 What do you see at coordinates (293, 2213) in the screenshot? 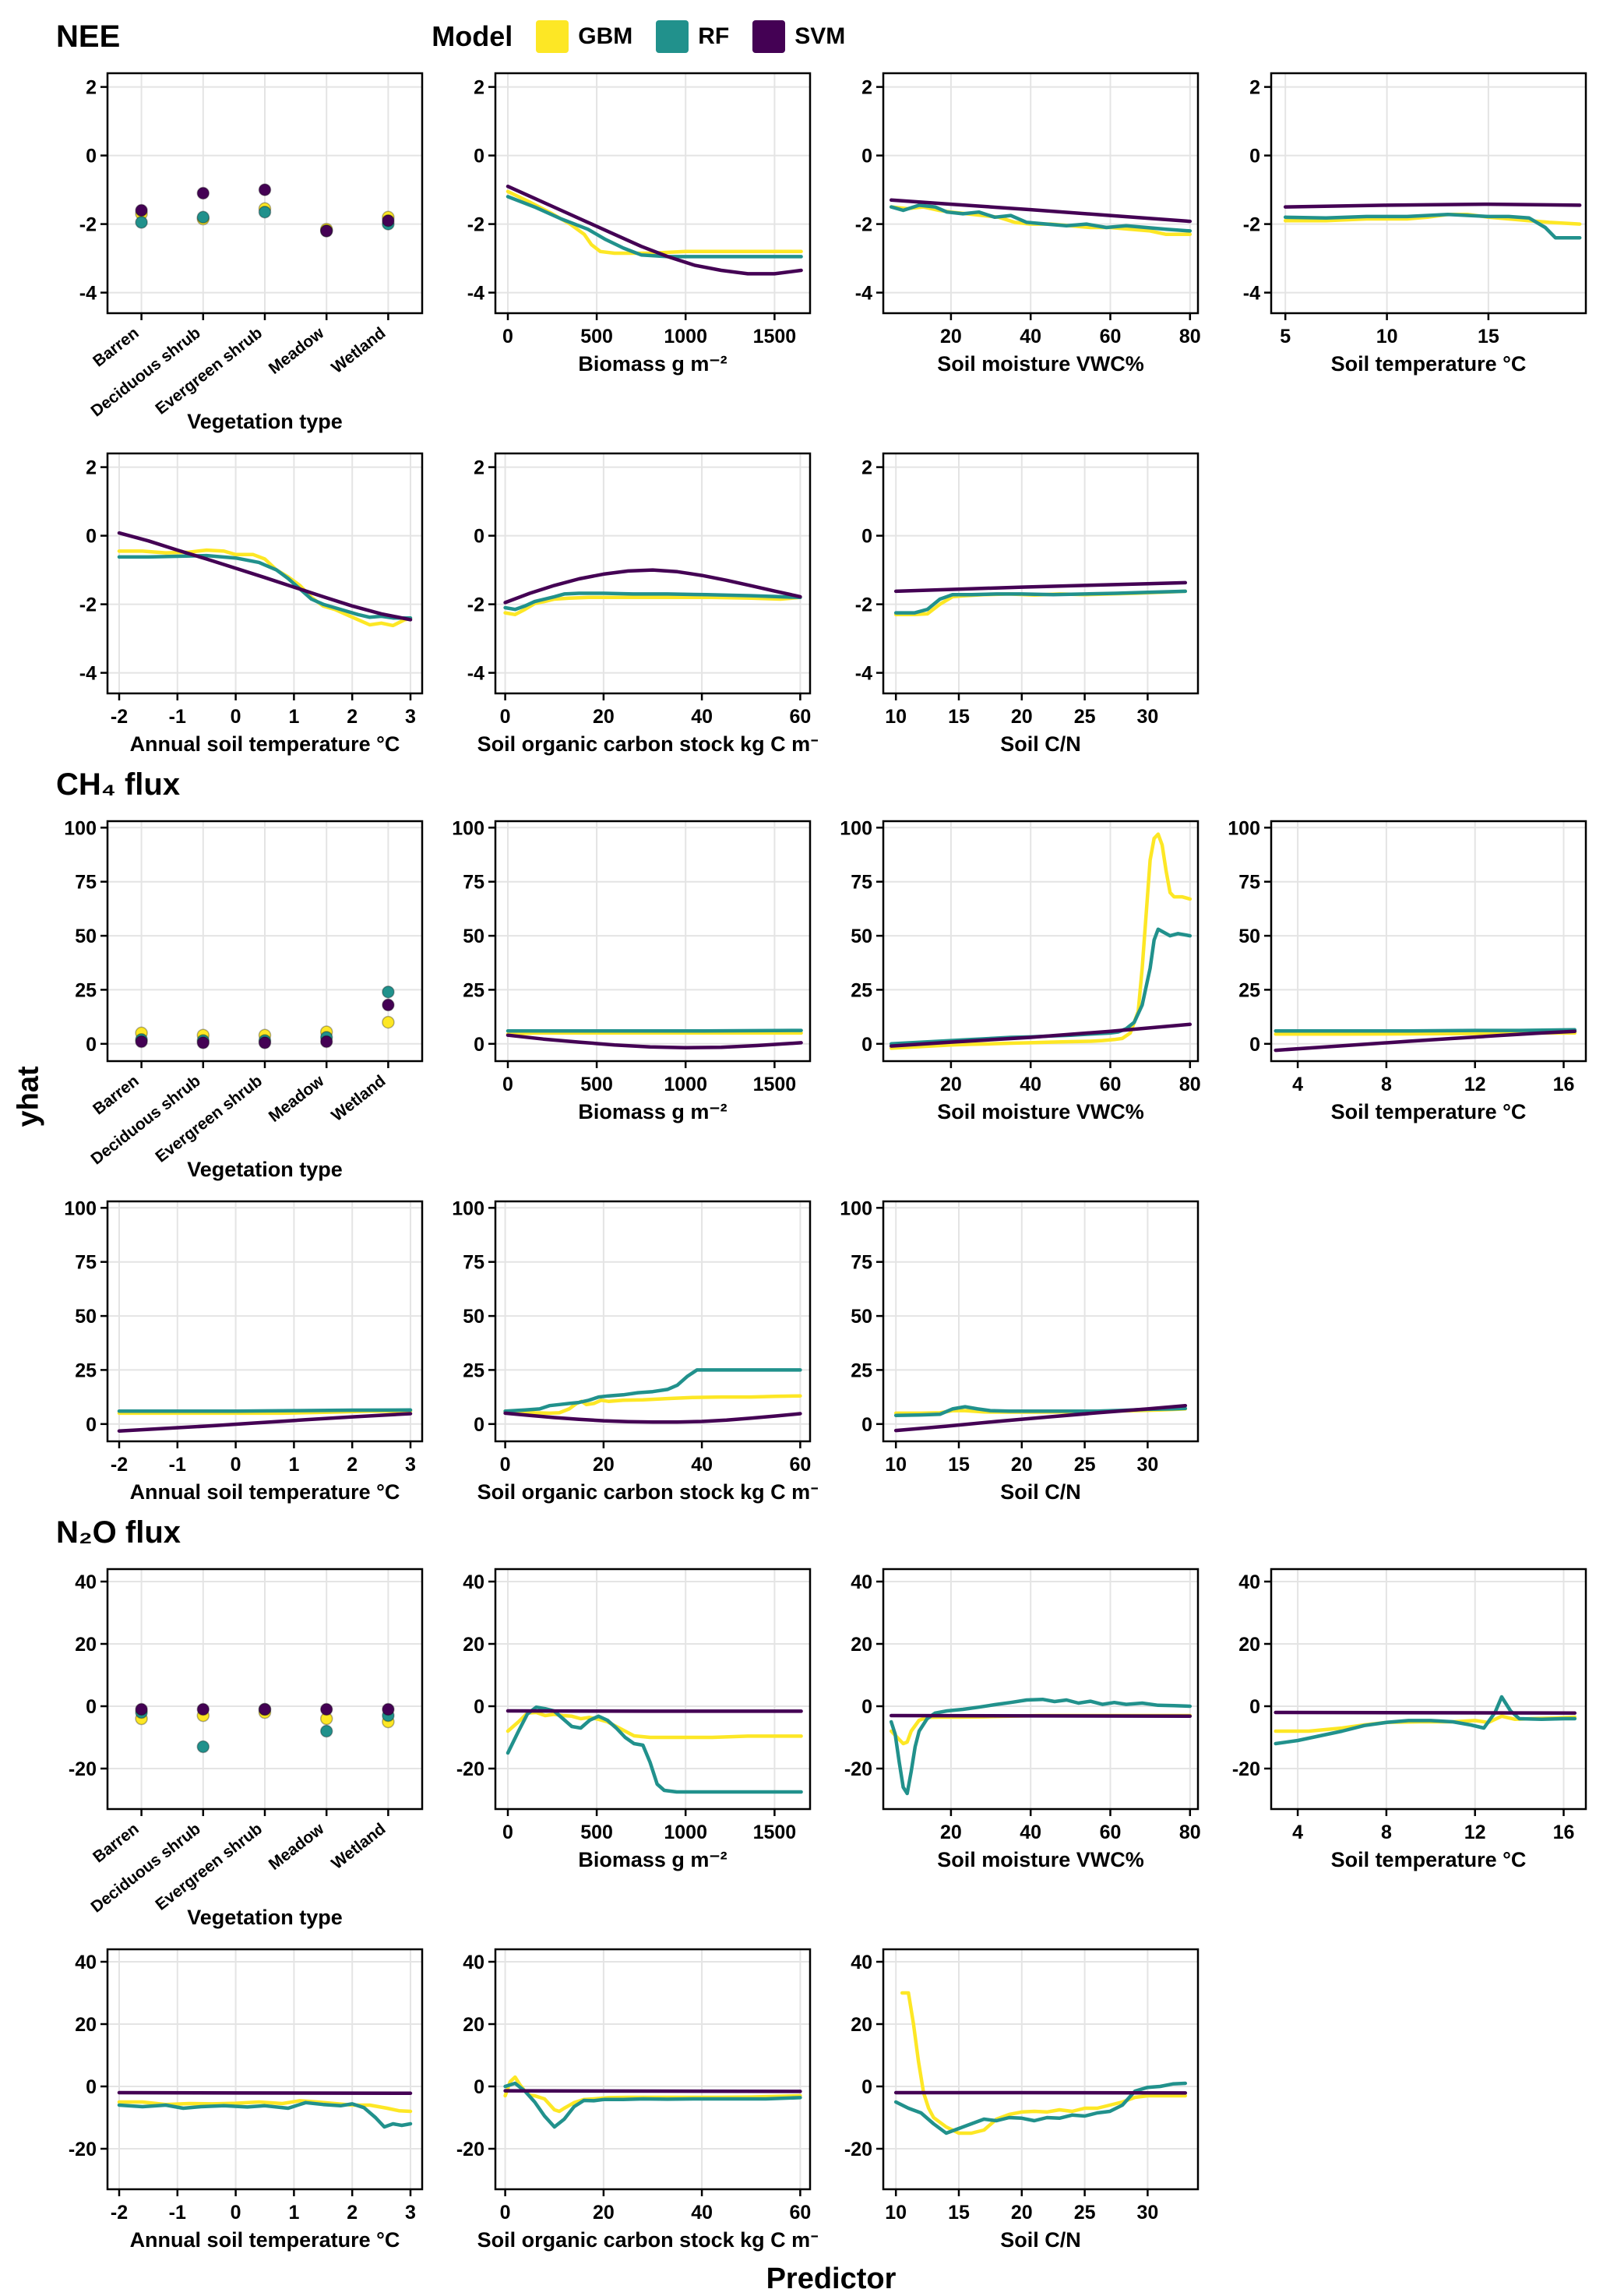
I see `tick-label-x: 1` at bounding box center [293, 2213].